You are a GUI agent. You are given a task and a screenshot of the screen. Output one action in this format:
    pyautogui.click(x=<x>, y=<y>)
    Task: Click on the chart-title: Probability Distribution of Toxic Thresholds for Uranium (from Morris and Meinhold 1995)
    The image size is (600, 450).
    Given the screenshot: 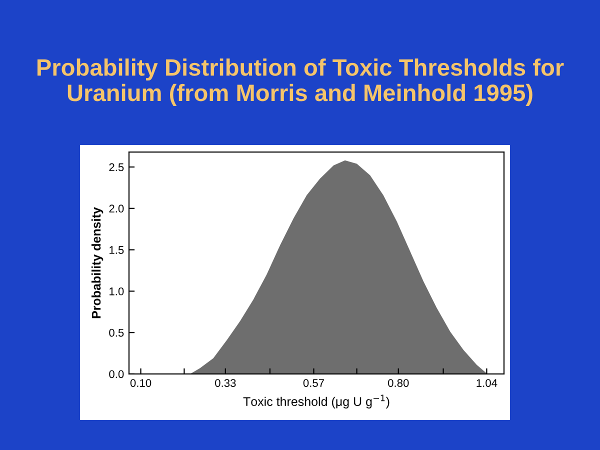 What is the action you would take?
    pyautogui.click(x=300, y=82)
    